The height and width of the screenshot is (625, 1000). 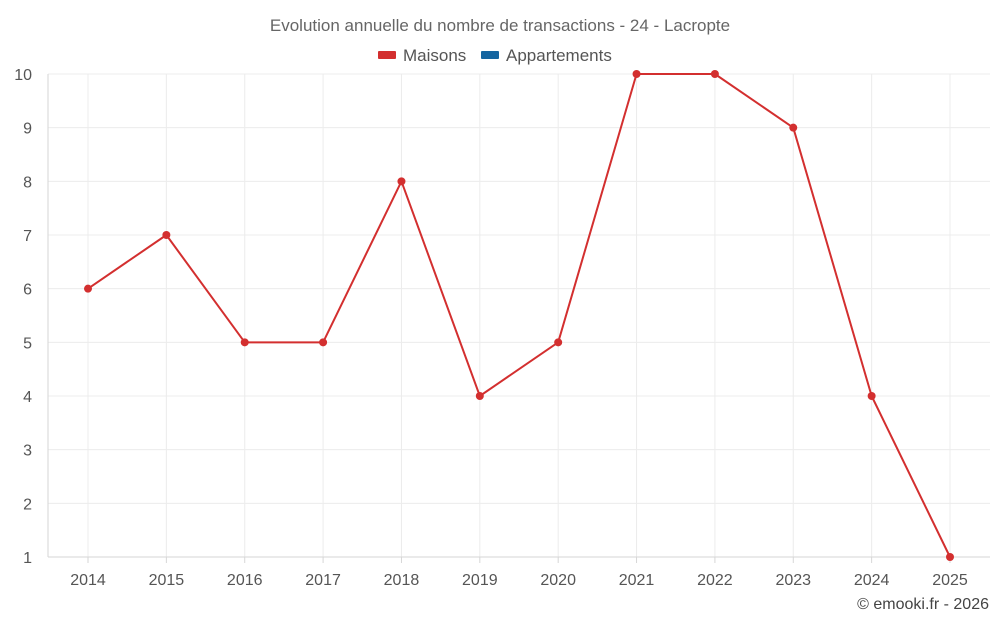 I want to click on x-tick-label: 2022, so click(x=715, y=580).